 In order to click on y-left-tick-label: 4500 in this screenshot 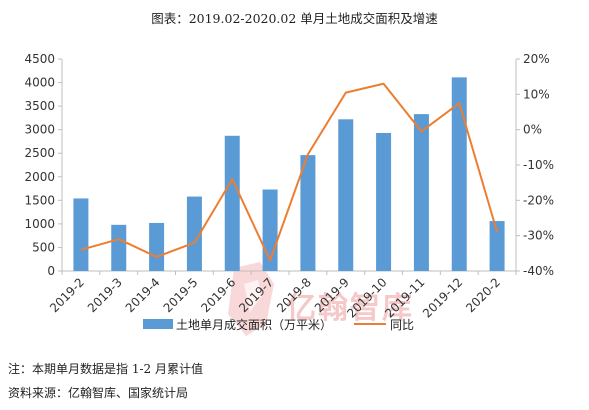, I will do `click(39, 59)`.